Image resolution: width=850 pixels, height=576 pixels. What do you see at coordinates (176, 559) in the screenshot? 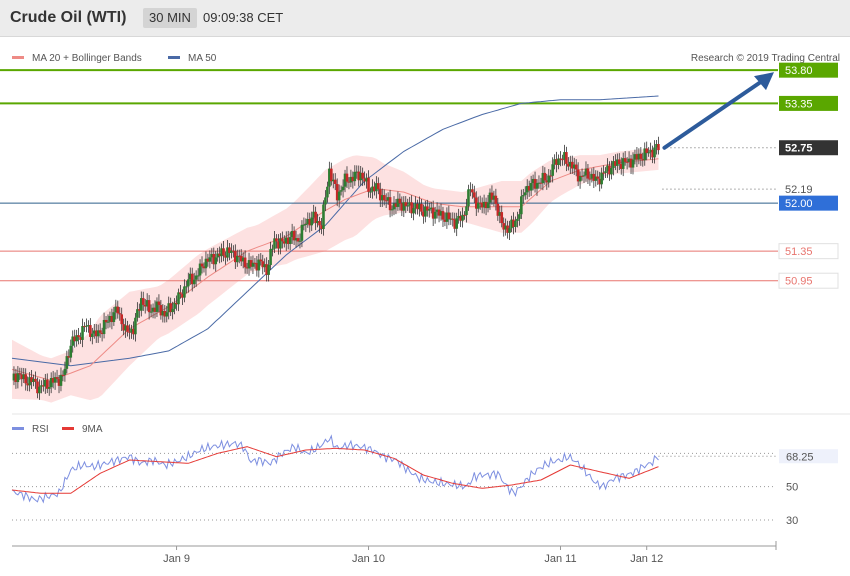
I see `x-tick-label: Jan 9` at bounding box center [176, 559].